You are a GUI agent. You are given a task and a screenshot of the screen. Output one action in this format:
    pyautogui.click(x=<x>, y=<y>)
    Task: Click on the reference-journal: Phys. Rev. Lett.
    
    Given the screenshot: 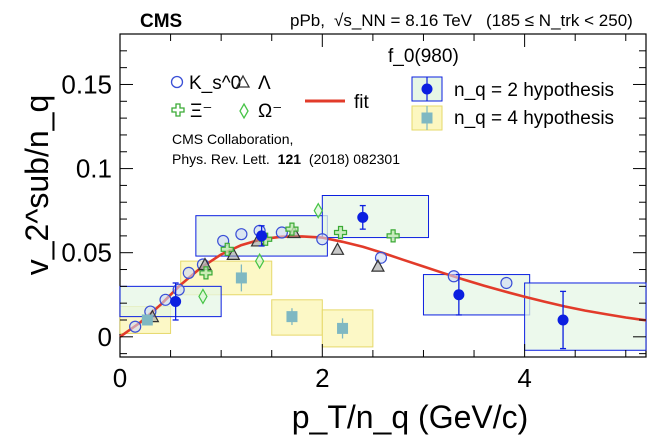 What is the action you would take?
    pyautogui.click(x=221, y=159)
    